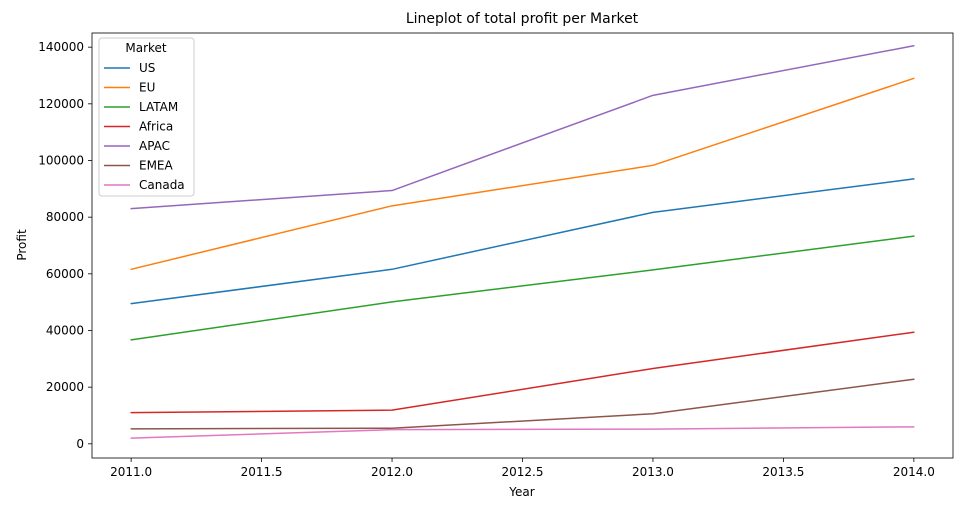 The width and height of the screenshot is (976, 511). I want to click on x-tick-label: 2012.5, so click(523, 472).